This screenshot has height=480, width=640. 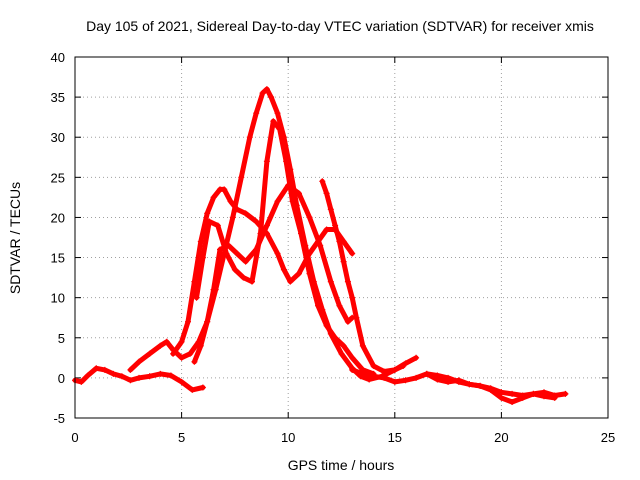 I want to click on y-tick-label: 30, so click(x=58, y=137).